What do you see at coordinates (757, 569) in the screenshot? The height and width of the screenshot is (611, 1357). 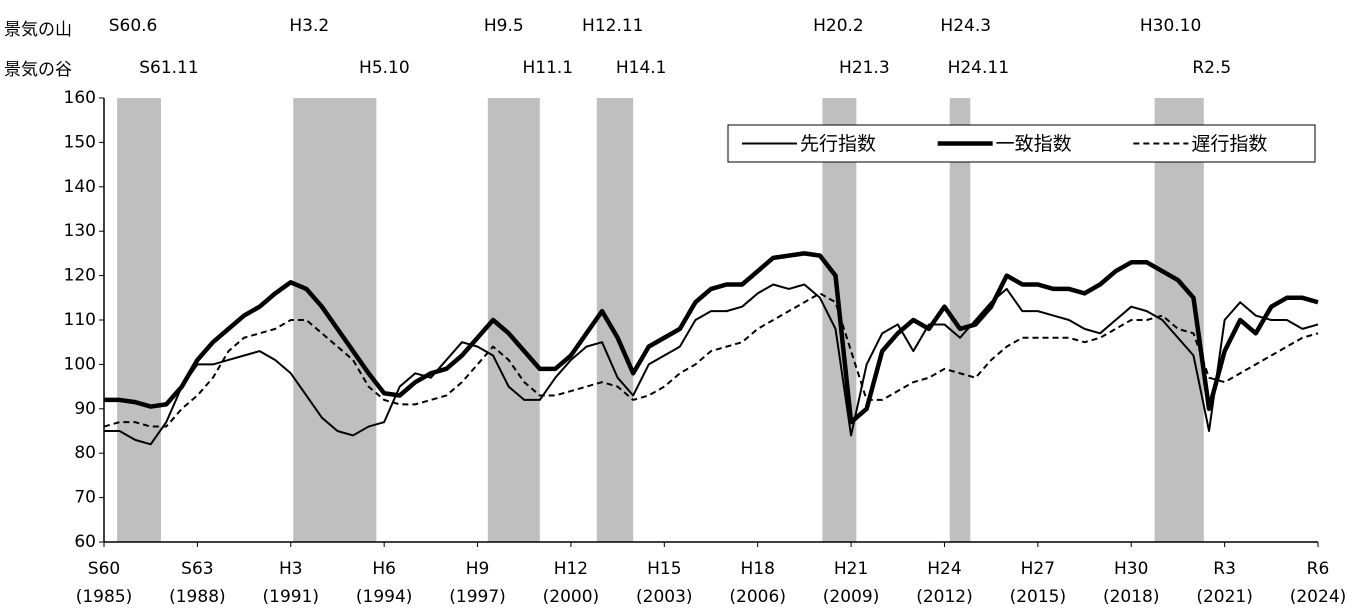 I see `x-tick-label: H18` at bounding box center [757, 569].